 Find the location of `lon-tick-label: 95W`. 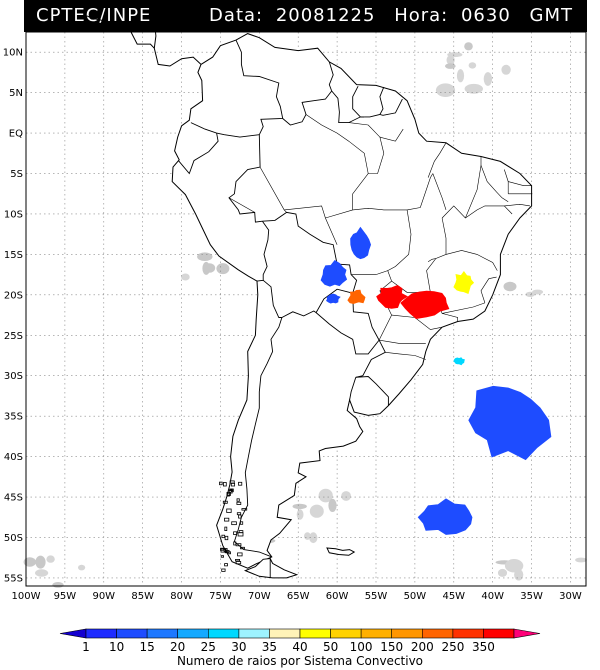

lon-tick-label: 95W is located at coordinates (65, 596).